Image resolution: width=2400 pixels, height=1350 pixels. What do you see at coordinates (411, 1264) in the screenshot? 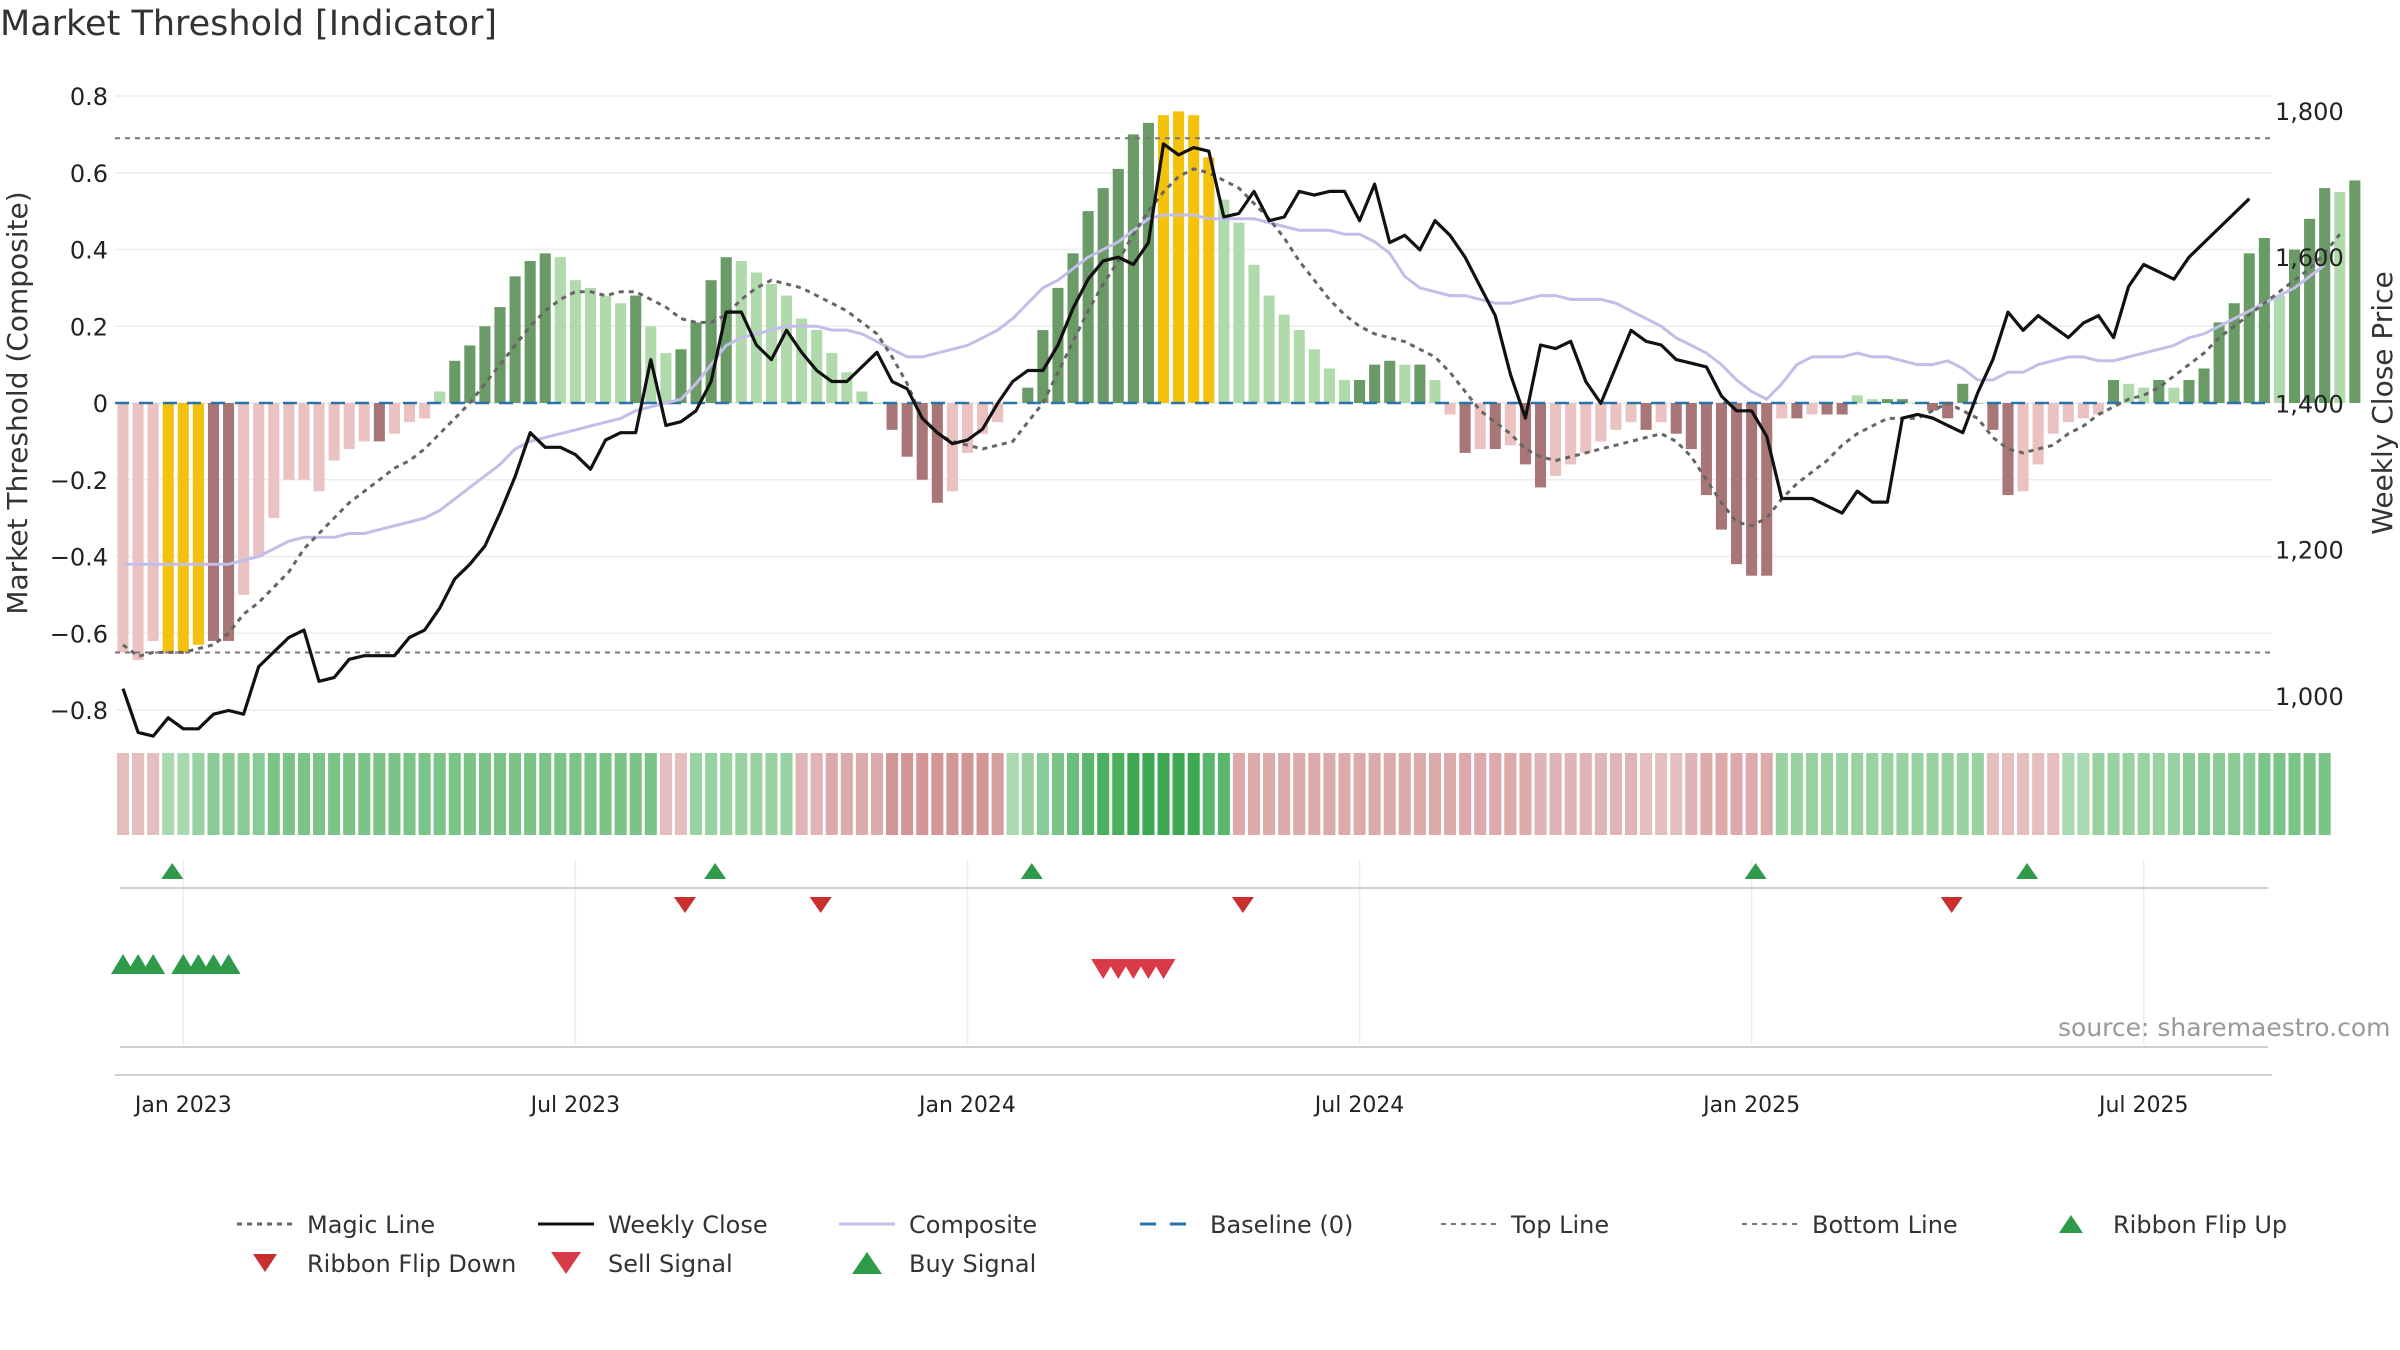
I see `legend-label: Ribbon Flip Down` at bounding box center [411, 1264].